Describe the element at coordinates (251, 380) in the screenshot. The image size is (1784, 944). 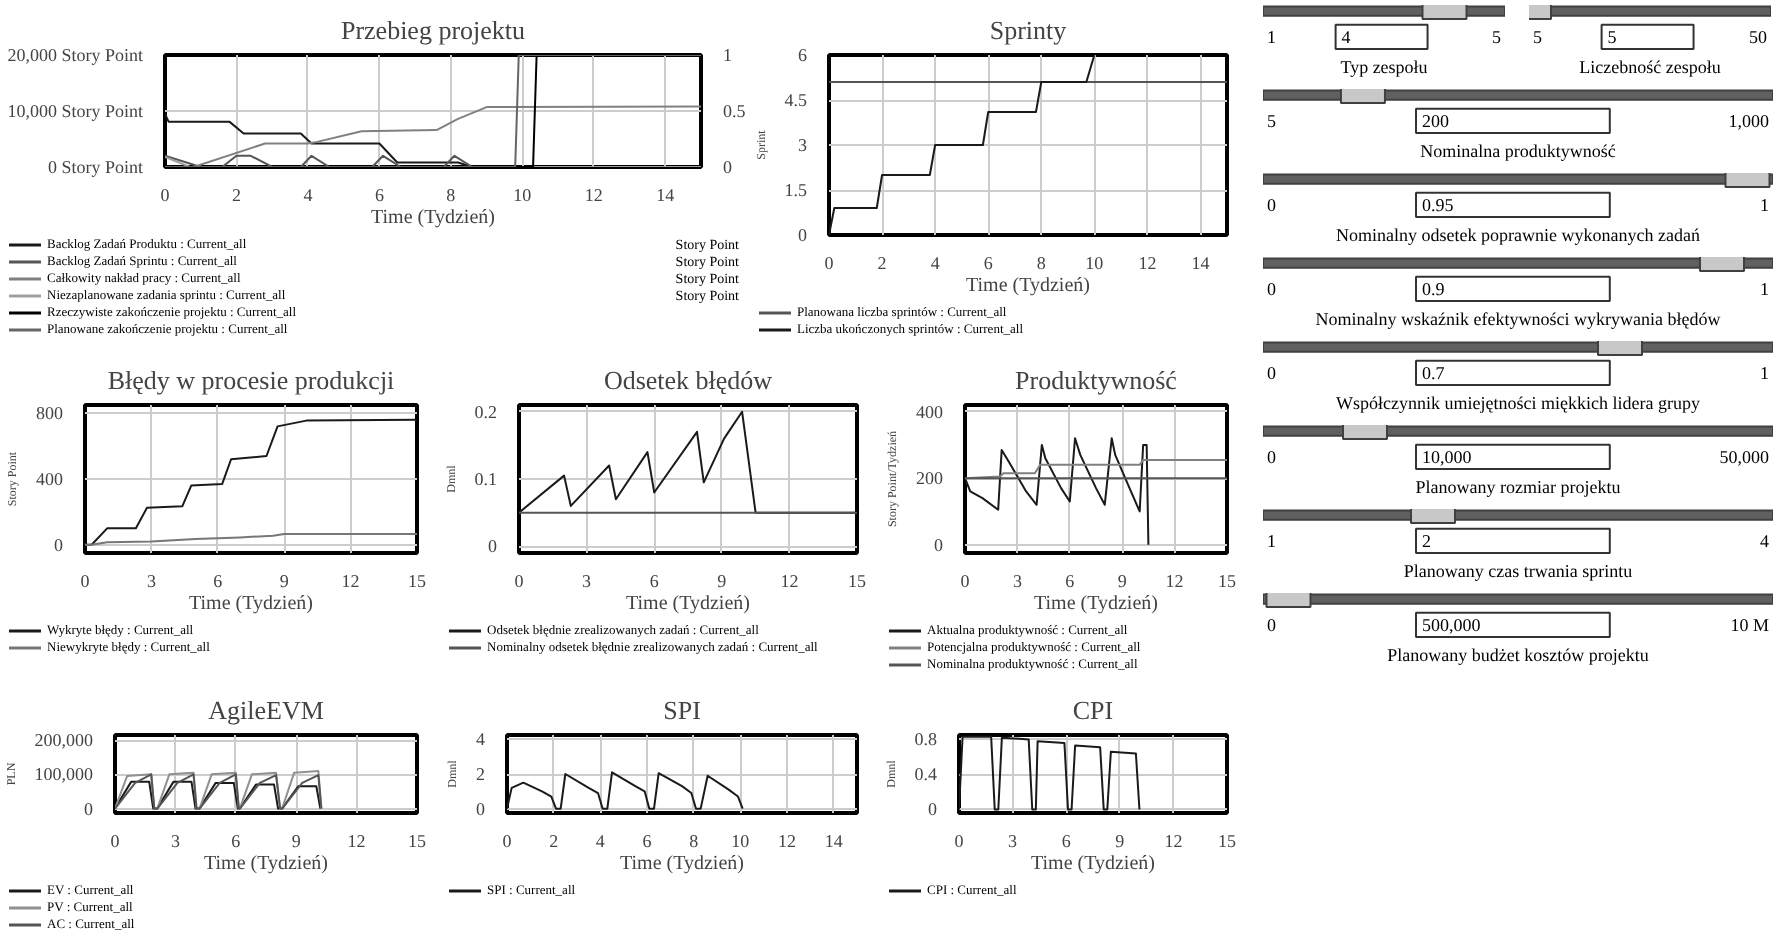
I see `chart-title: Błędy w procesie produkcji` at that location.